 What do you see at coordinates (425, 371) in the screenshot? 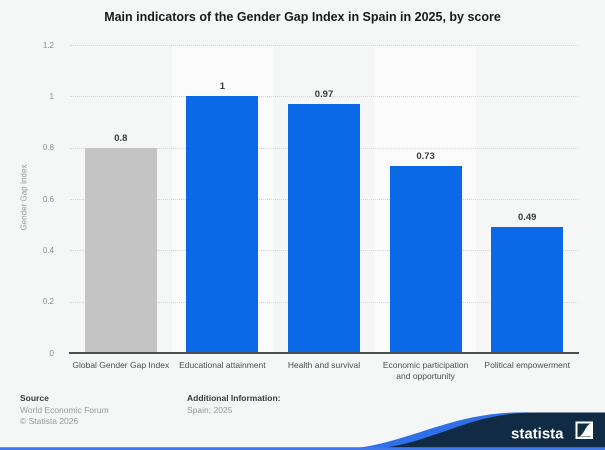
I see `x-axis-label: Economic participation and opportunity` at bounding box center [425, 371].